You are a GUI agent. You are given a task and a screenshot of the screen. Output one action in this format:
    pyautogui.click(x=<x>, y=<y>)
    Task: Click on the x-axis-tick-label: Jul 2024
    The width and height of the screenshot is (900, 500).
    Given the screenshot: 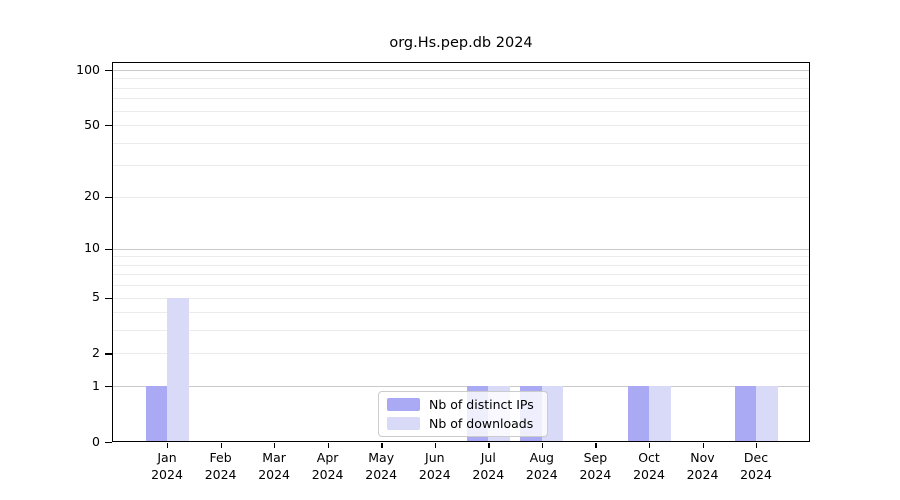 What is the action you would take?
    pyautogui.click(x=488, y=466)
    